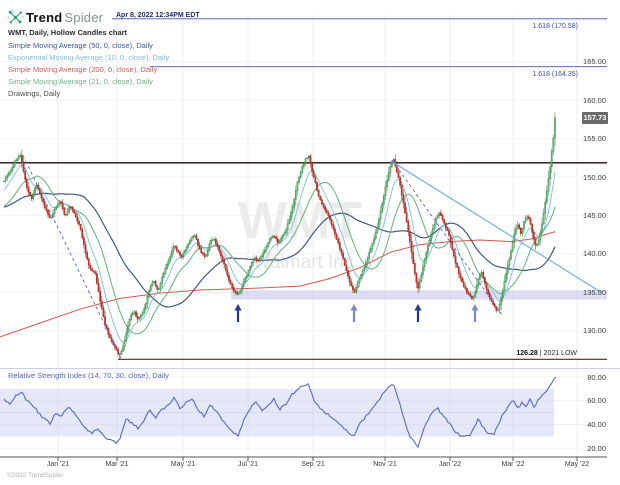 This screenshot has width=620, height=485. What do you see at coordinates (35, 475) in the screenshot?
I see `copyright-text: ©2022 TrendSpider` at bounding box center [35, 475].